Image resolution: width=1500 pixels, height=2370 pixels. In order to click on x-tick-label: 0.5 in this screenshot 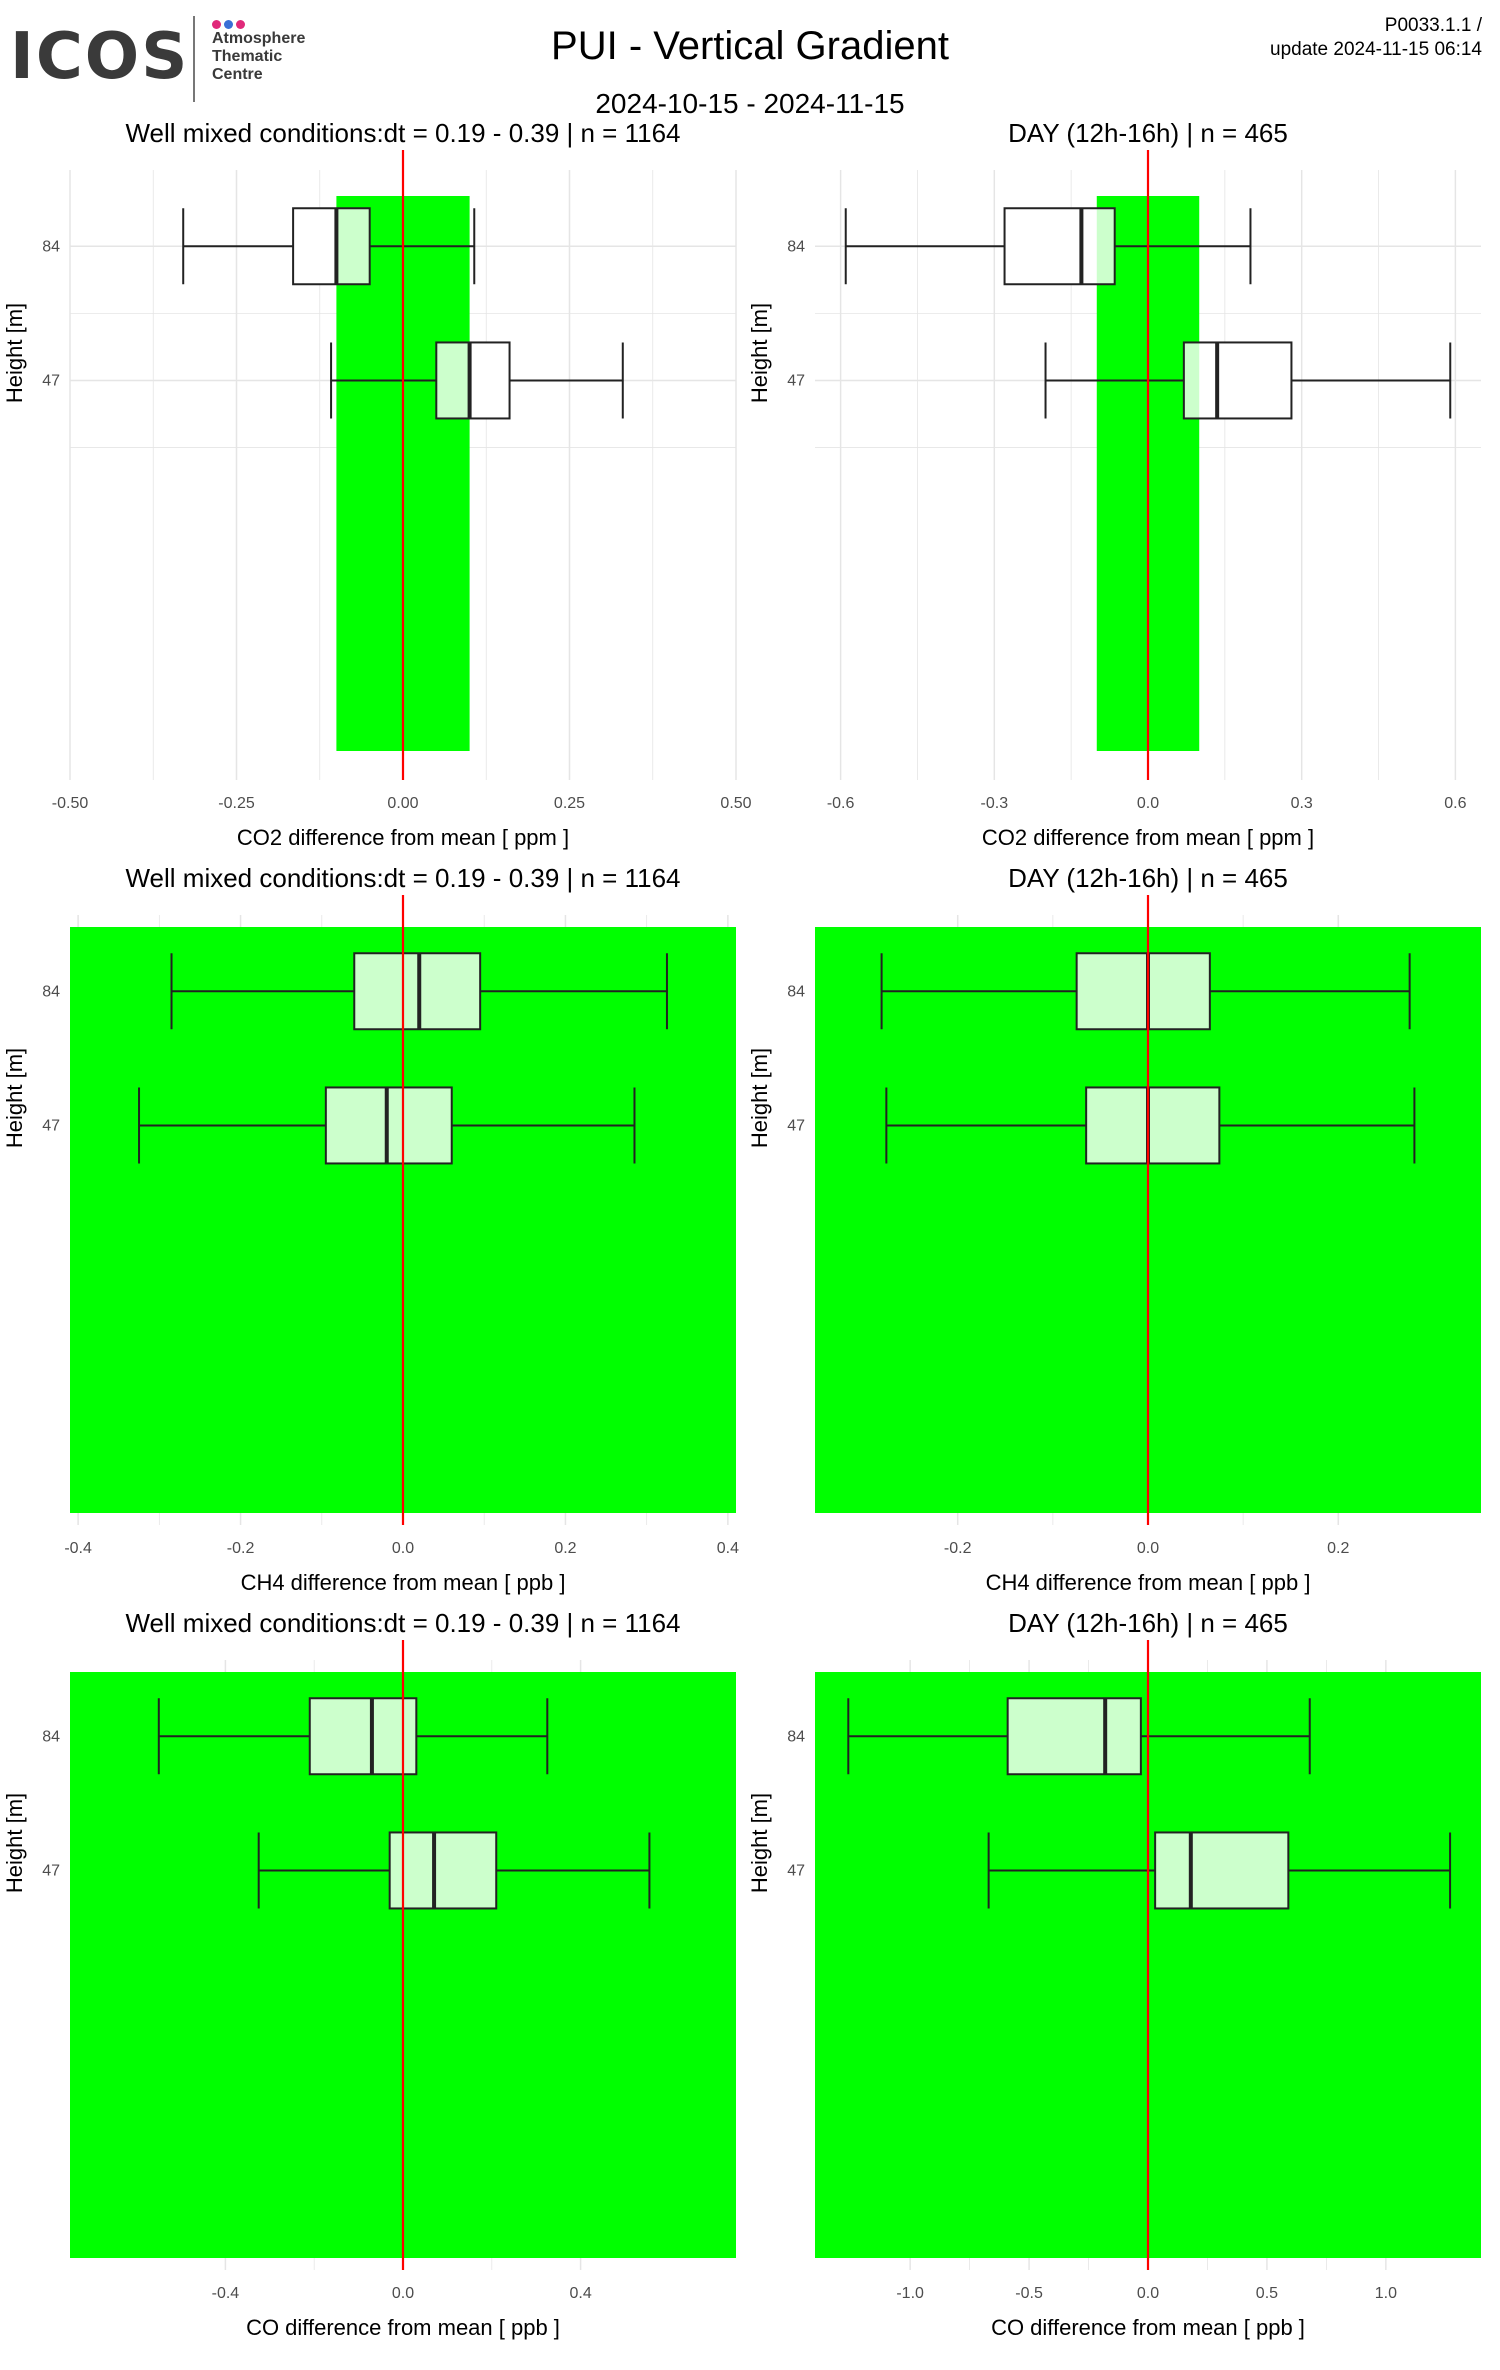, I will do `click(1267, 2293)`.